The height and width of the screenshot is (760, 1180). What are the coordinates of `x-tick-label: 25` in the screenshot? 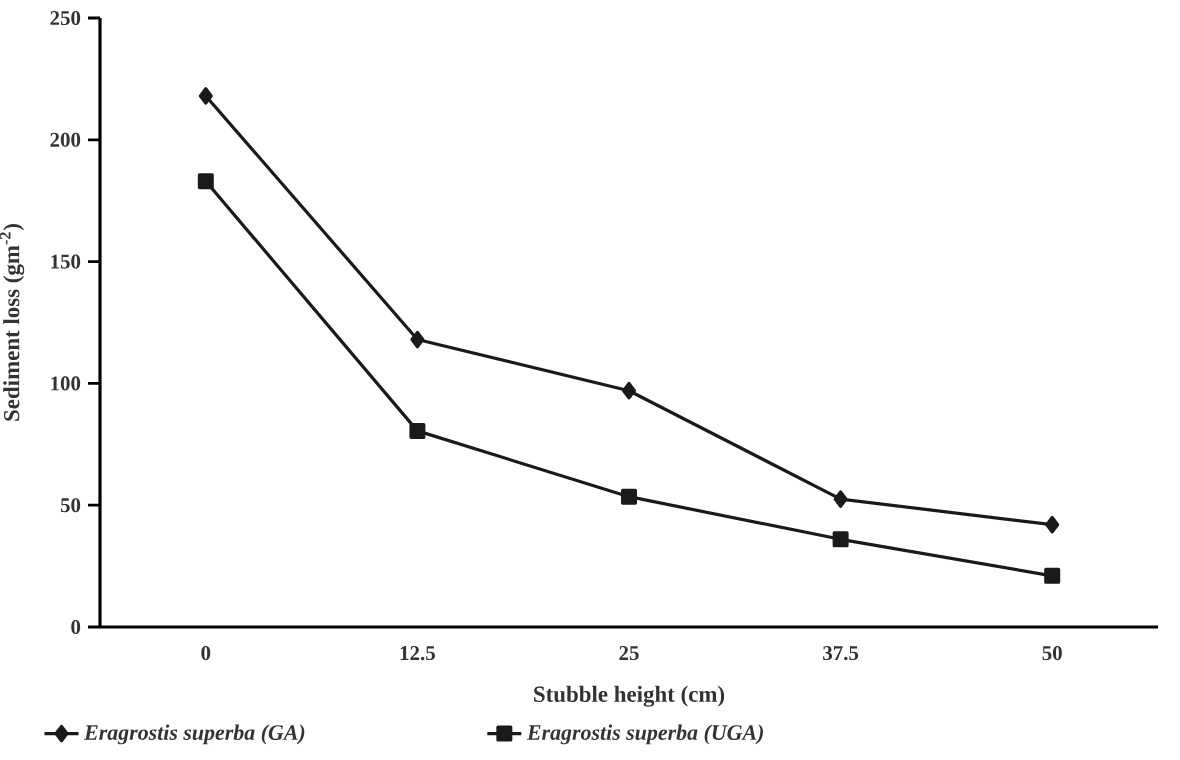 It's located at (629, 653).